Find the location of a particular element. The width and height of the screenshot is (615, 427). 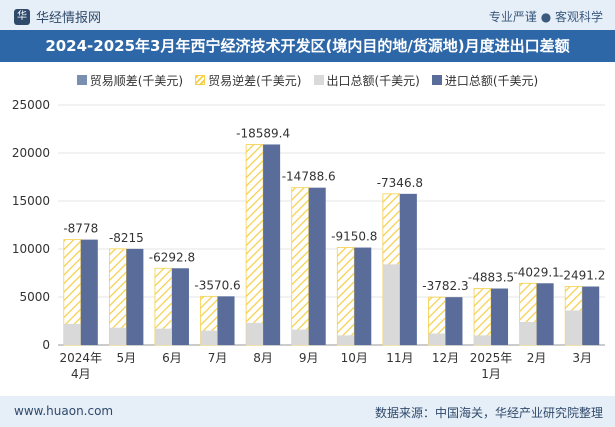

x-tick-label: 1月 is located at coordinates (491, 374).